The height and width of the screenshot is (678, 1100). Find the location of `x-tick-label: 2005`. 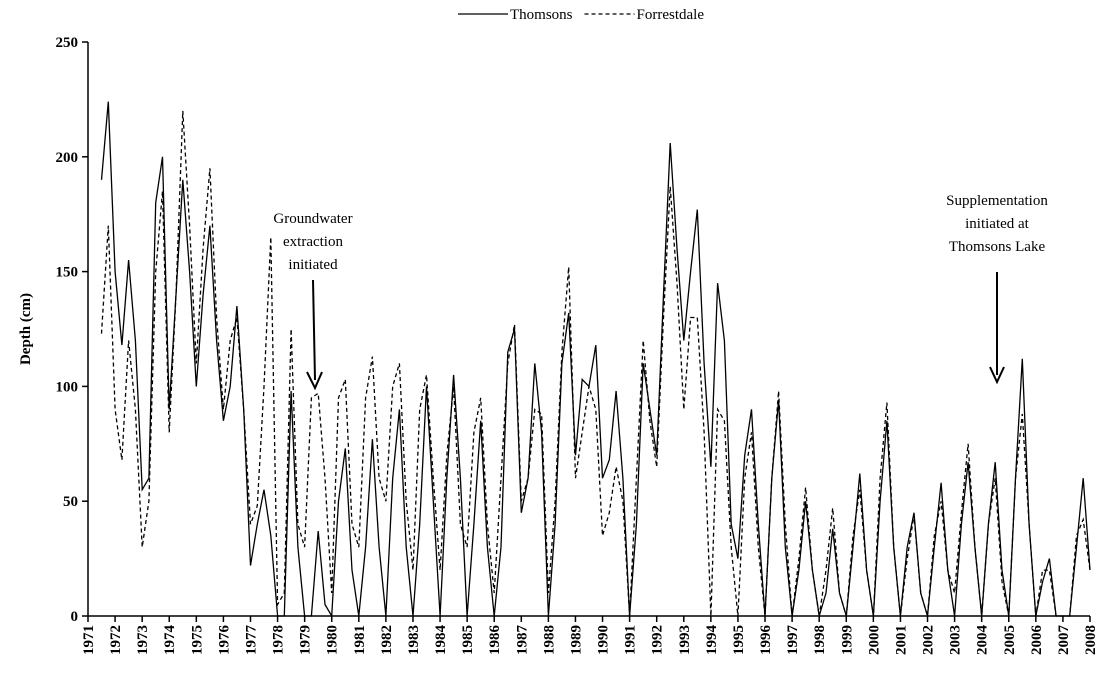

x-tick-label: 2005 is located at coordinates (1010, 640).